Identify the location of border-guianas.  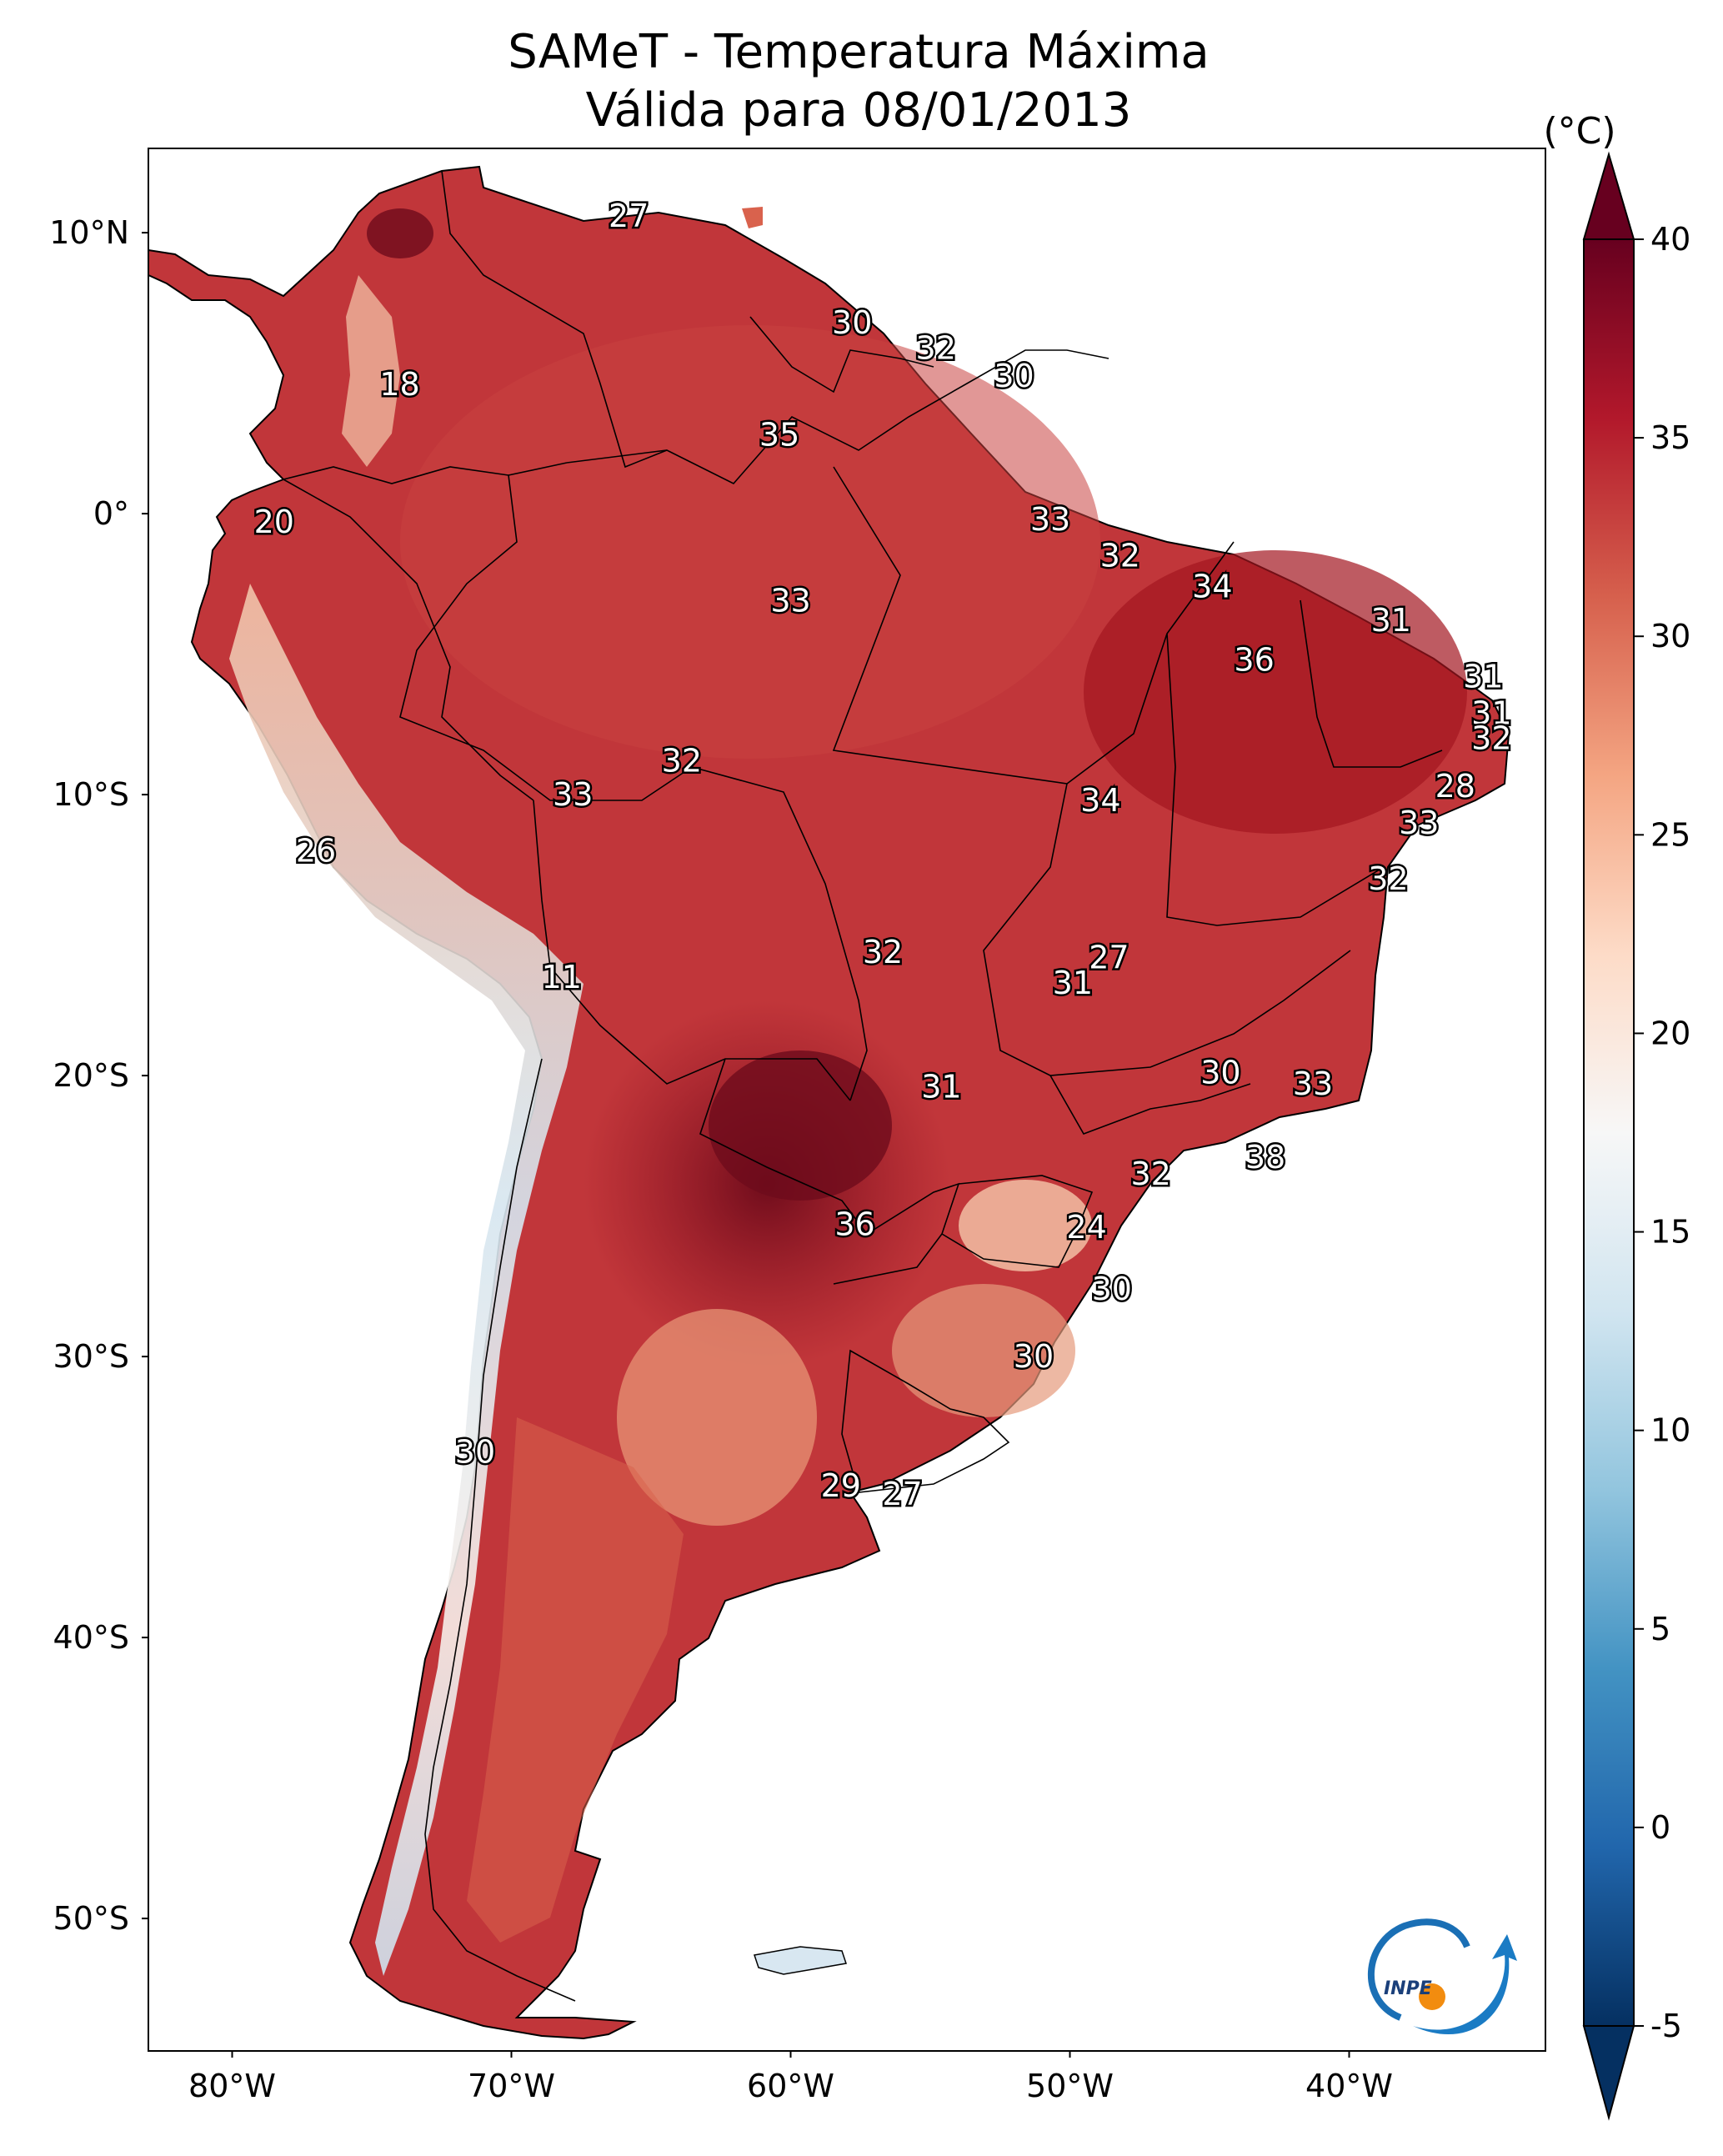
(841, 355).